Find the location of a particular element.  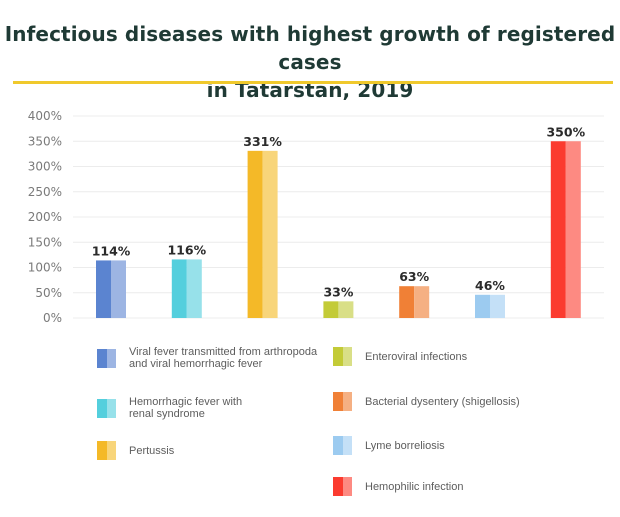

value-label: 46% is located at coordinates (490, 285).